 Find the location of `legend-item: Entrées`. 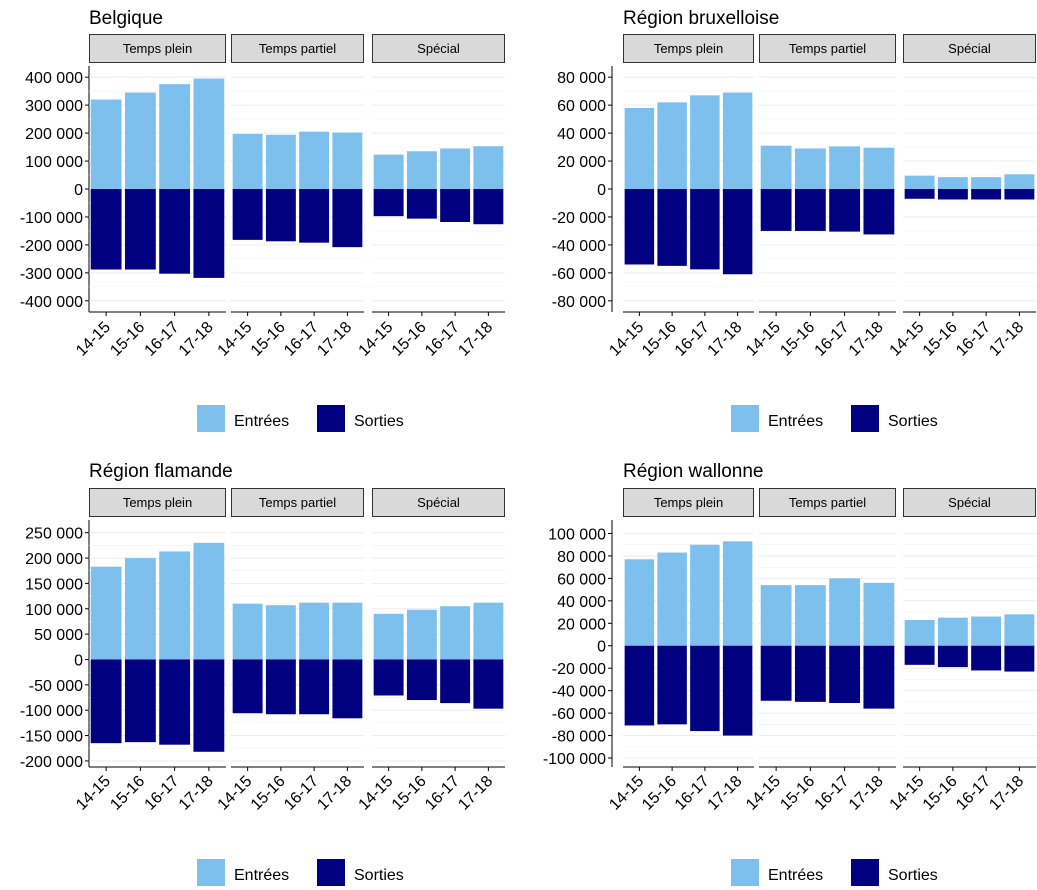

legend-item: Entrées is located at coordinates (243, 418).